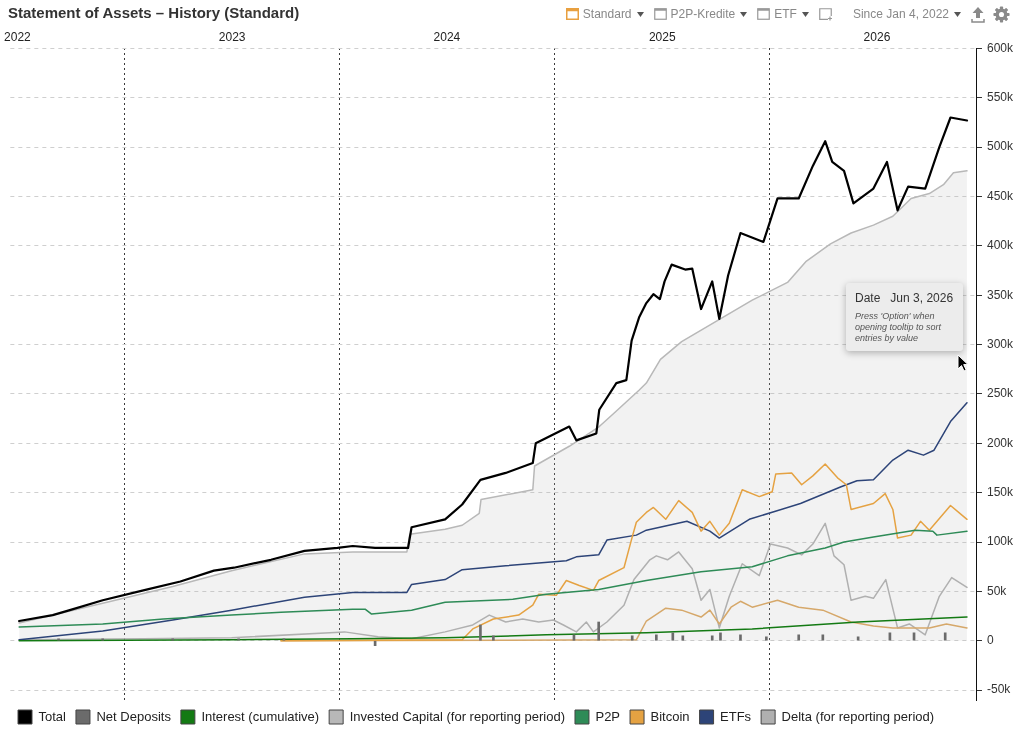 The height and width of the screenshot is (740, 1024). I want to click on annotation: Date, so click(868, 298).